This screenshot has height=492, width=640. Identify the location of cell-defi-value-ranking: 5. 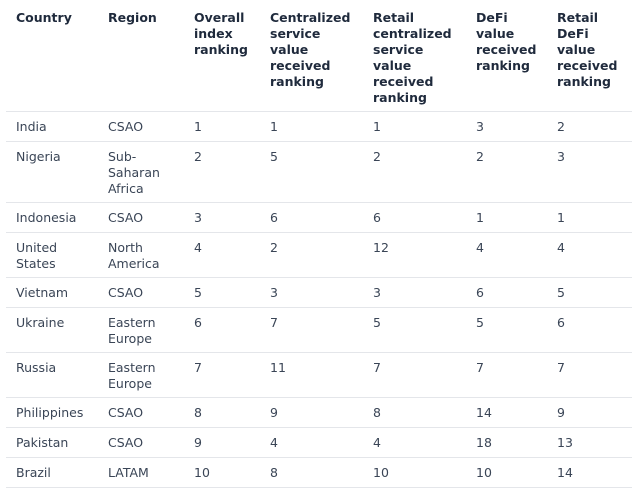
(506, 330).